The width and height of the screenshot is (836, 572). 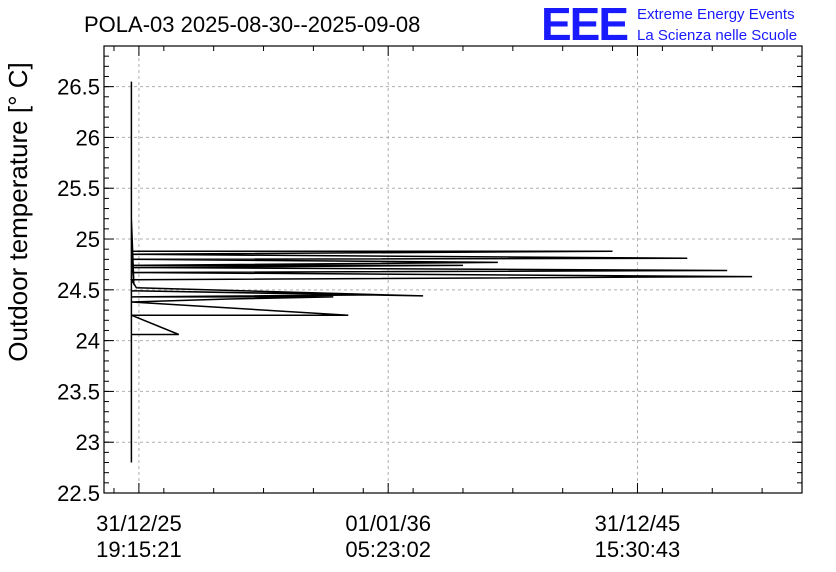 What do you see at coordinates (88, 341) in the screenshot?
I see `y-tick-label: 24` at bounding box center [88, 341].